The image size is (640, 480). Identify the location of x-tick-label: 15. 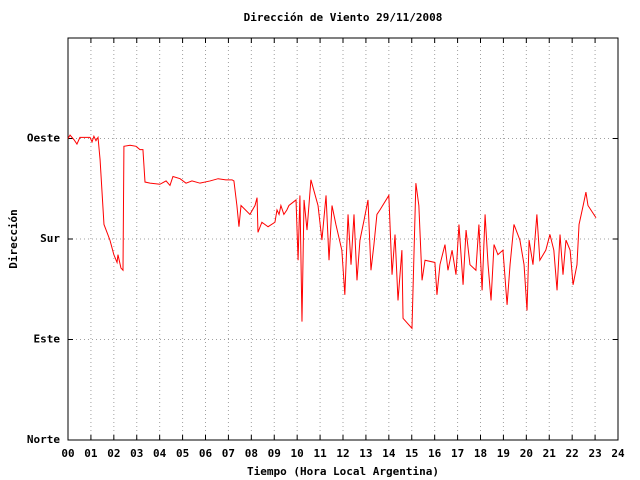
(411, 453).